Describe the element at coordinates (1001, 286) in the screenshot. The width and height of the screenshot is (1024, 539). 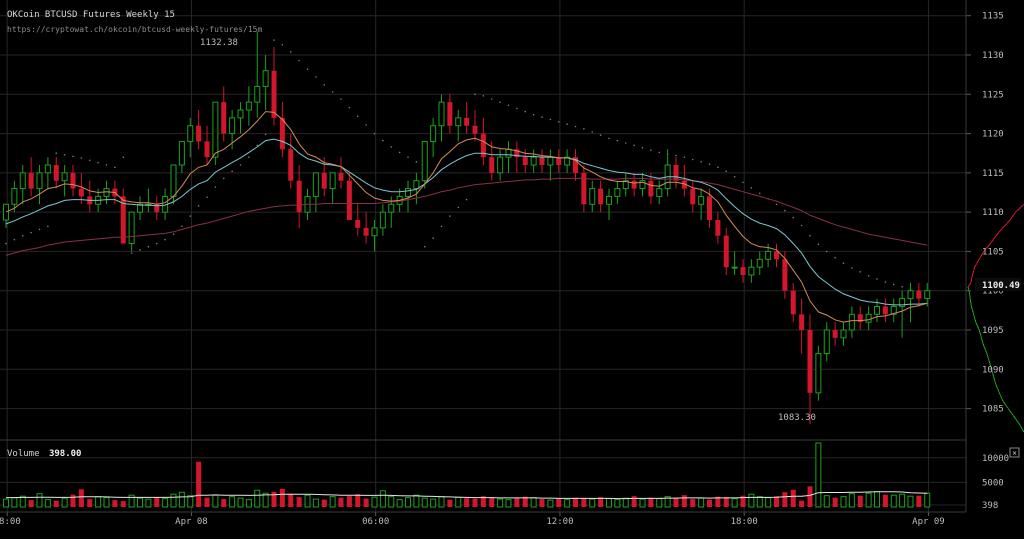
I see `current-price-tag: 1100.49` at that location.